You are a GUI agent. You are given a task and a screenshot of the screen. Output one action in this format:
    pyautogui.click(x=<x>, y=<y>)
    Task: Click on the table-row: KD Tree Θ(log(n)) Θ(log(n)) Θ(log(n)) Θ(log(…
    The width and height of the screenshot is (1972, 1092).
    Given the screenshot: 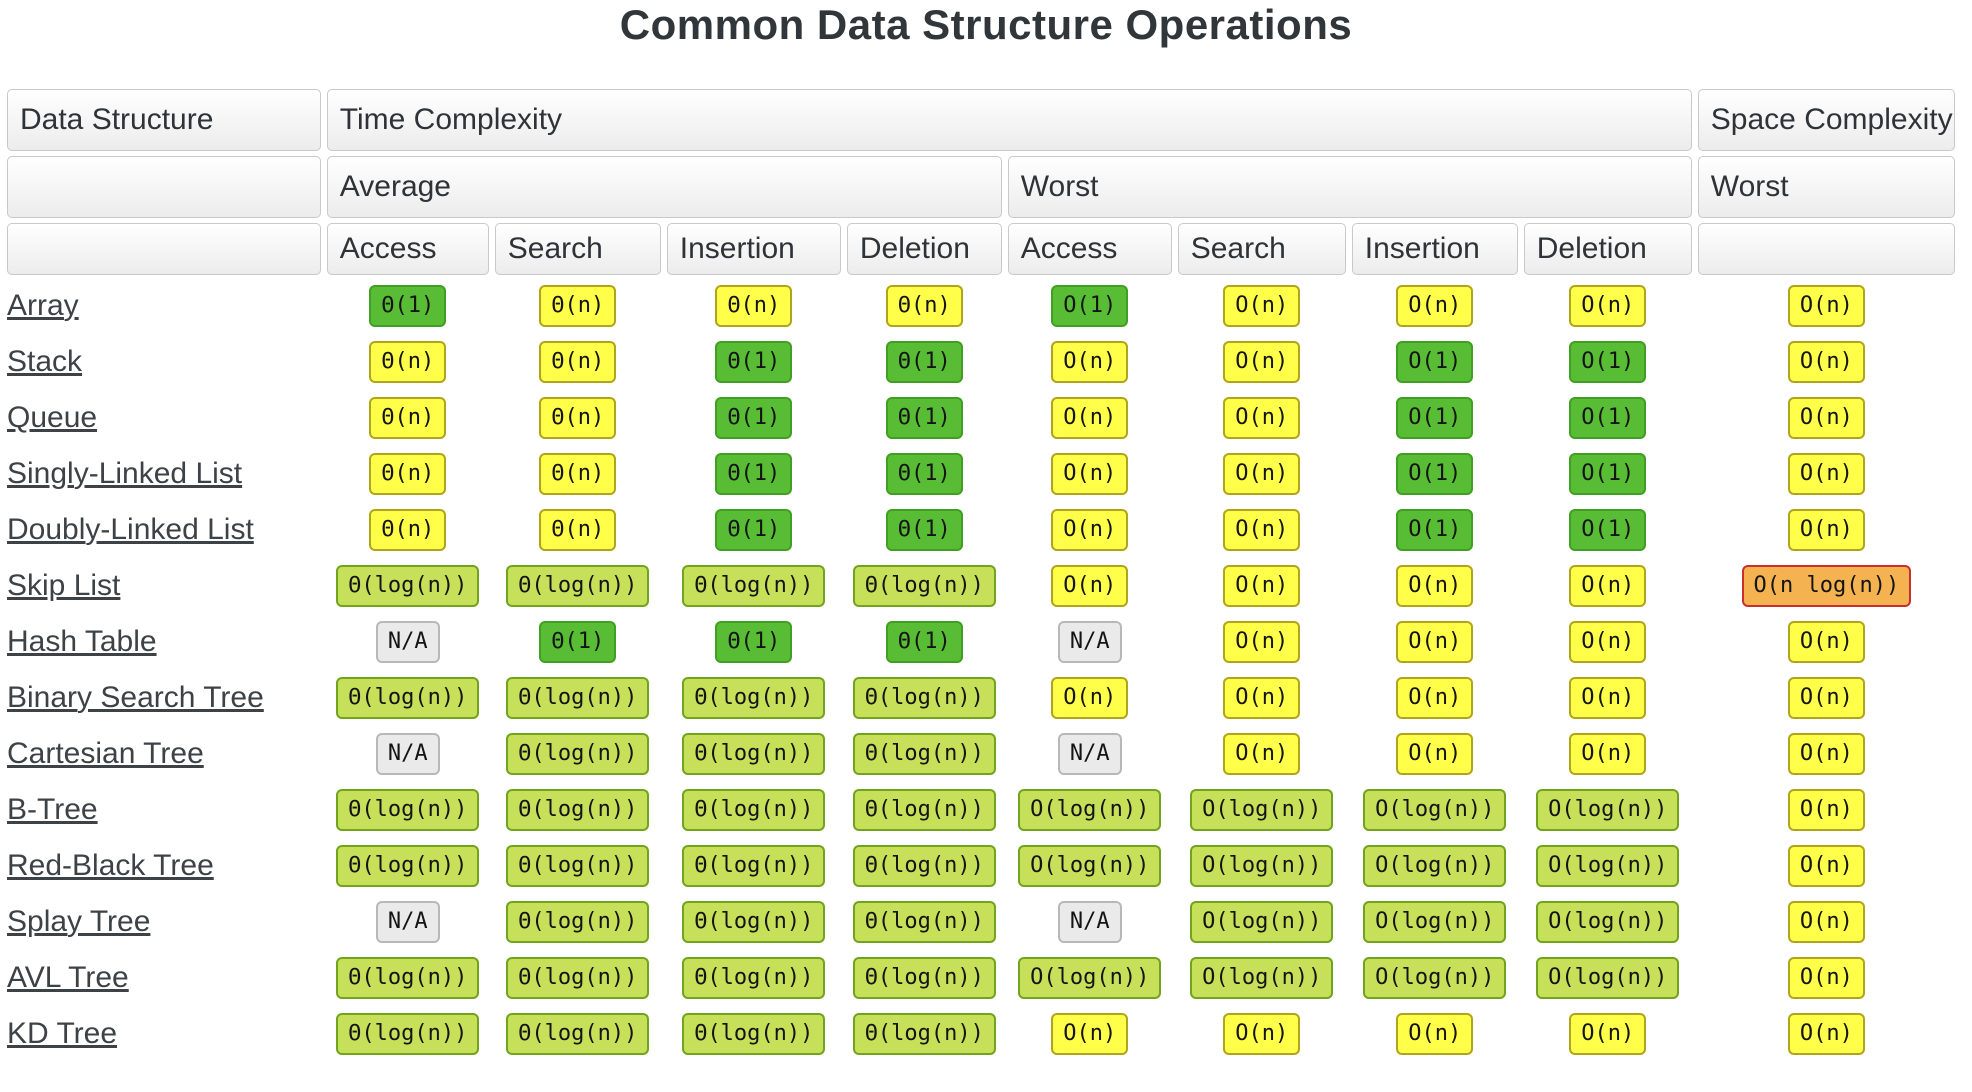 What is the action you would take?
    pyautogui.click(x=981, y=1033)
    